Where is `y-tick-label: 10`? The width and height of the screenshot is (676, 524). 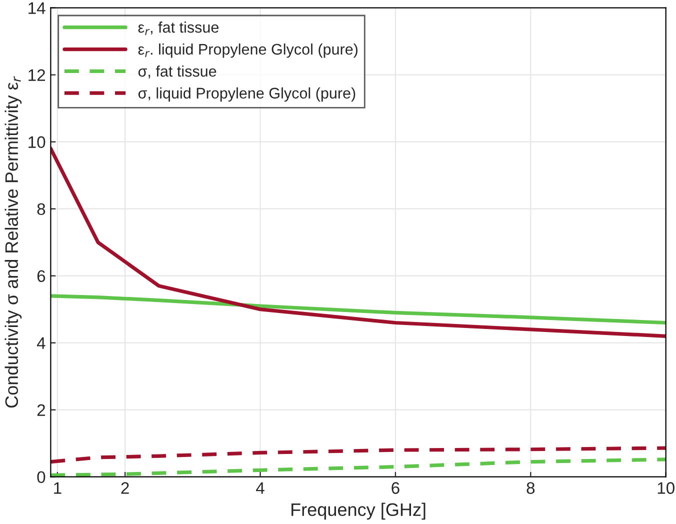 y-tick-label: 10 is located at coordinates (37, 142).